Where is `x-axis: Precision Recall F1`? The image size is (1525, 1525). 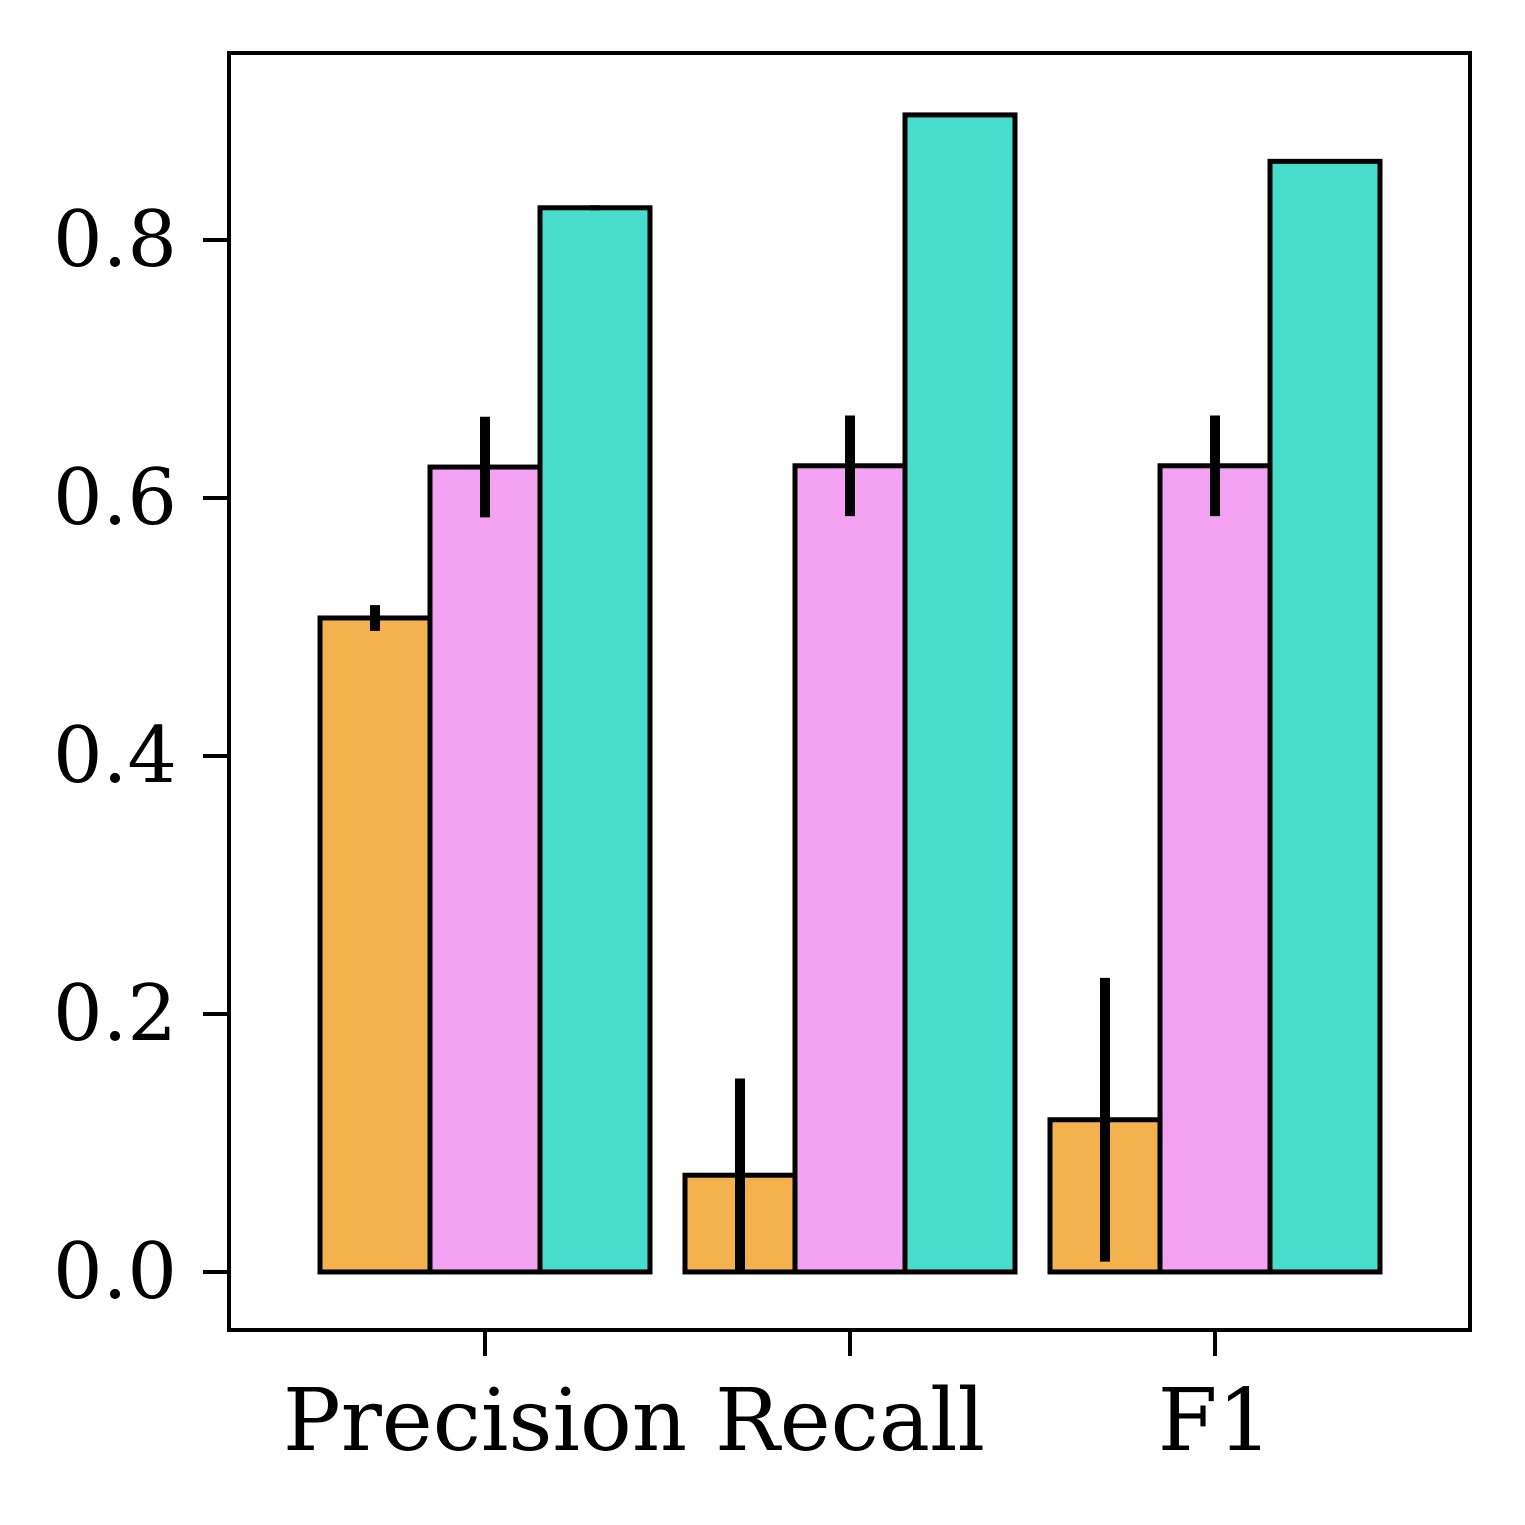 x-axis: Precision Recall F1 is located at coordinates (777, 1400).